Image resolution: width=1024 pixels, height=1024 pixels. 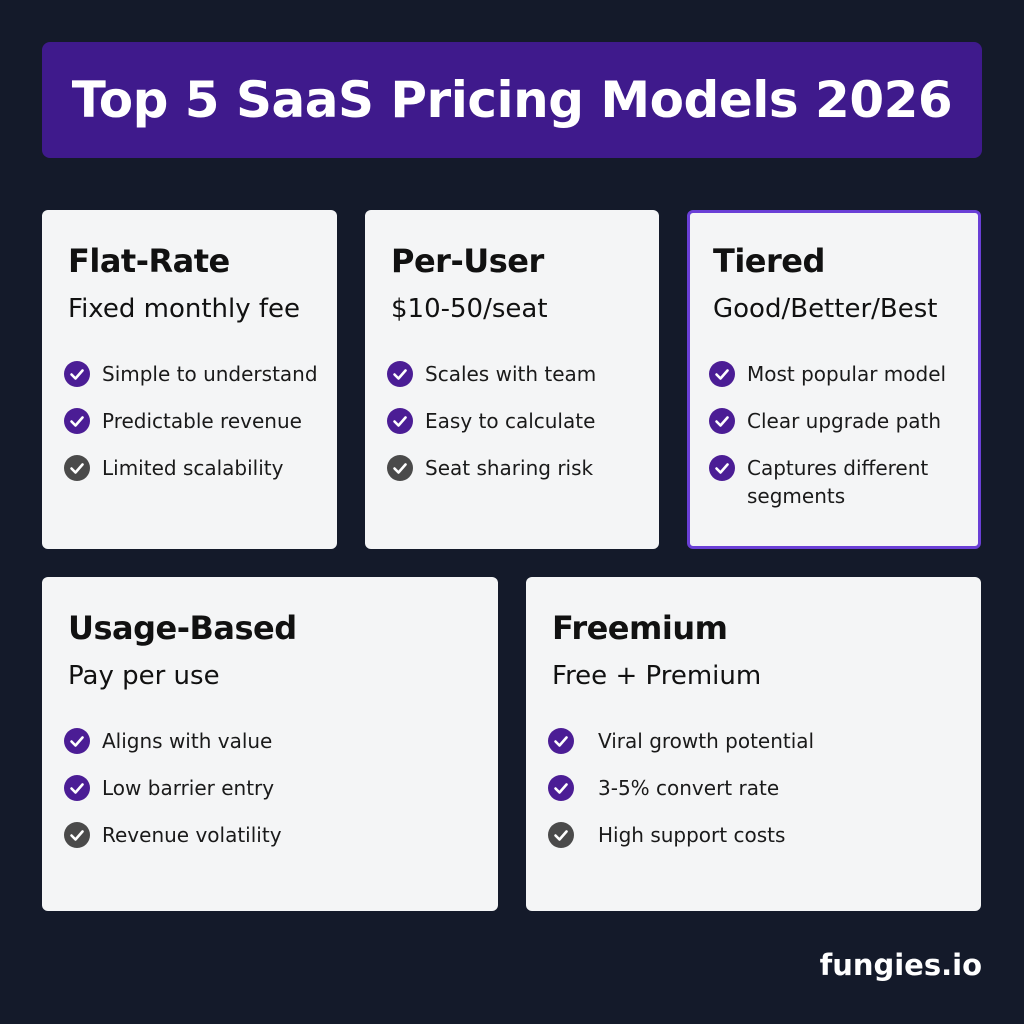 What do you see at coordinates (769, 261) in the screenshot?
I see `card-name: Tiered` at bounding box center [769, 261].